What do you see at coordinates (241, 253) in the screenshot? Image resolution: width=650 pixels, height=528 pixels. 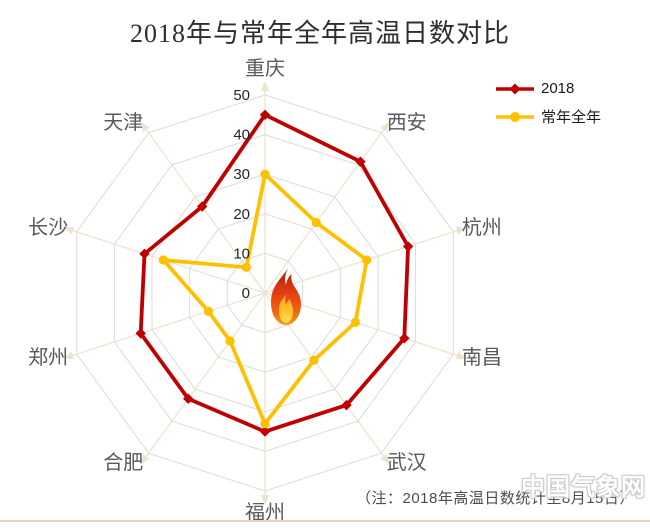 I see `tick-label: 10` at bounding box center [241, 253].